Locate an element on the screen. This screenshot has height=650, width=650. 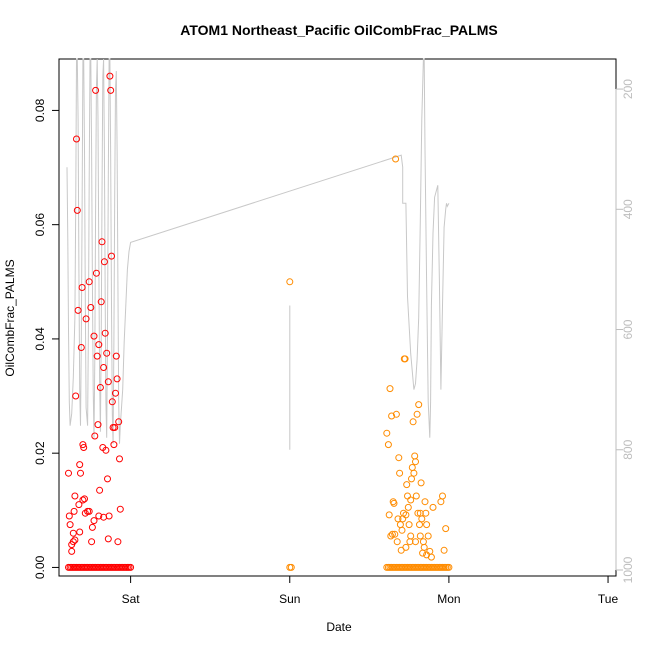
x-tick-label-1: Sun is located at coordinates (289, 599).